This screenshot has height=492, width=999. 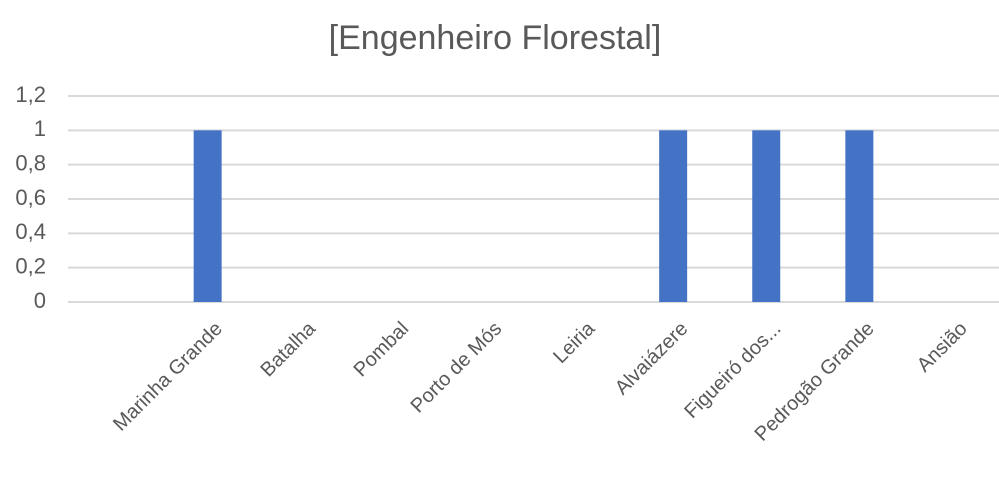 I want to click on chart-title: [Engenheiro Florestal], so click(x=495, y=38).